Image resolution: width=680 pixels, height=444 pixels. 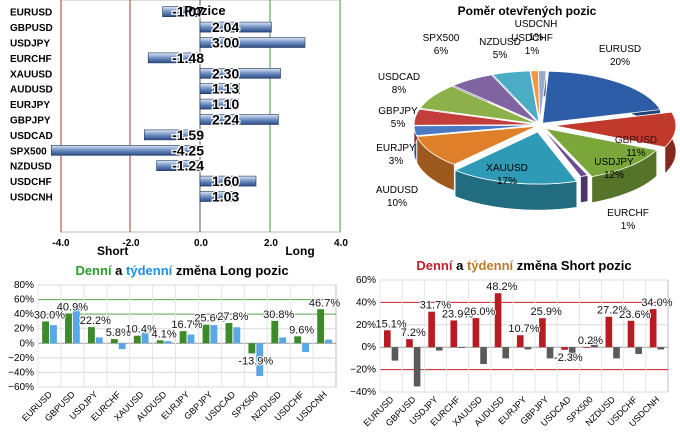 I want to click on slice-value-eurusd: 20%, so click(x=620, y=62).